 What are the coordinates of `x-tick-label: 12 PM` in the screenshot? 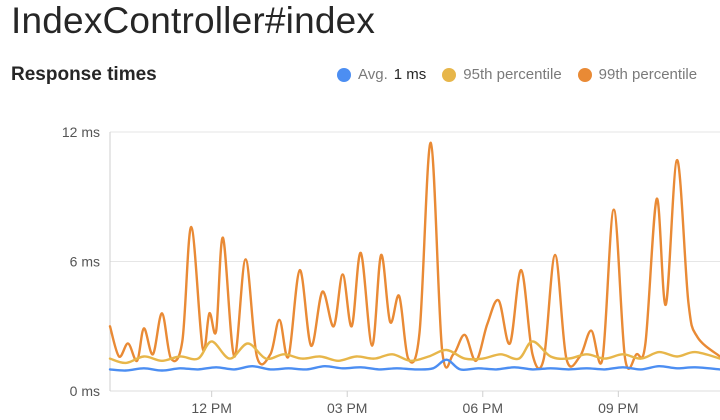 It's located at (211, 408).